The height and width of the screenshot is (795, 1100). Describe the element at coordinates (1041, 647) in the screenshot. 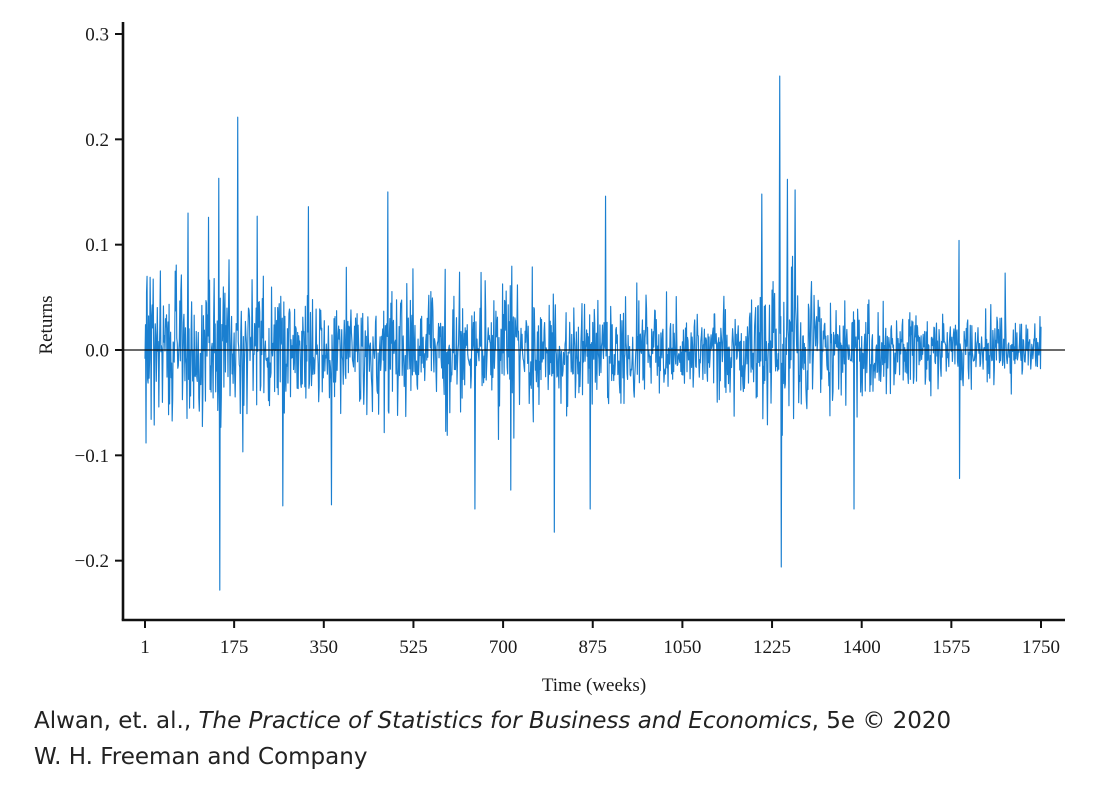

I see `x-tick-label: 1750` at that location.